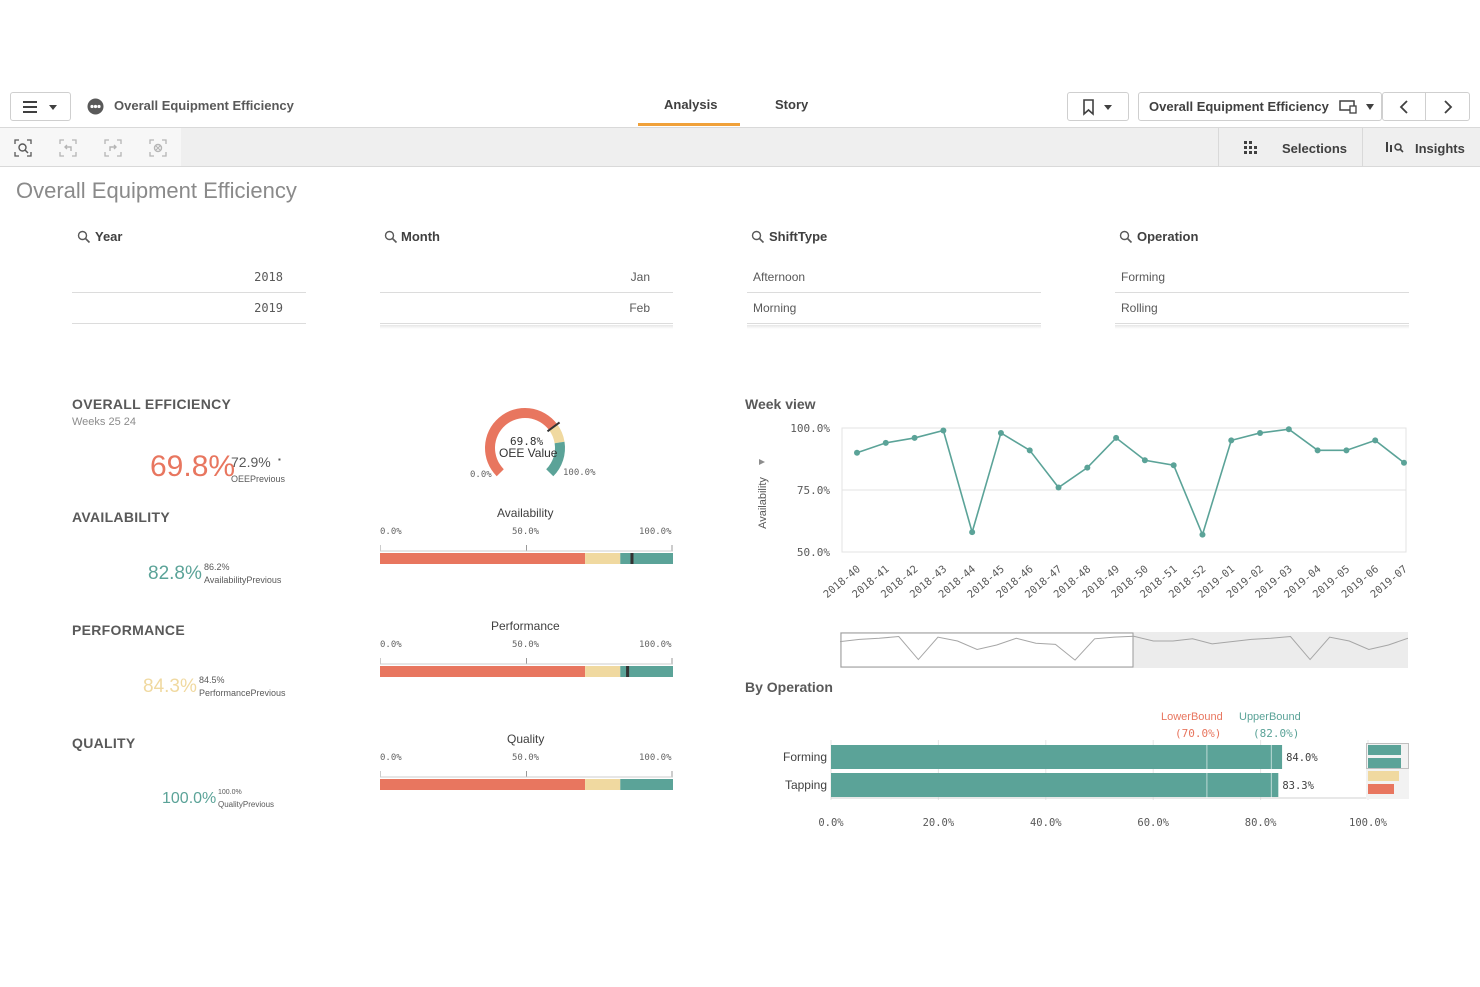 This screenshot has width=1480, height=987. What do you see at coordinates (1261, 823) in the screenshot?
I see `x-tick-label: 80.0%` at bounding box center [1261, 823].